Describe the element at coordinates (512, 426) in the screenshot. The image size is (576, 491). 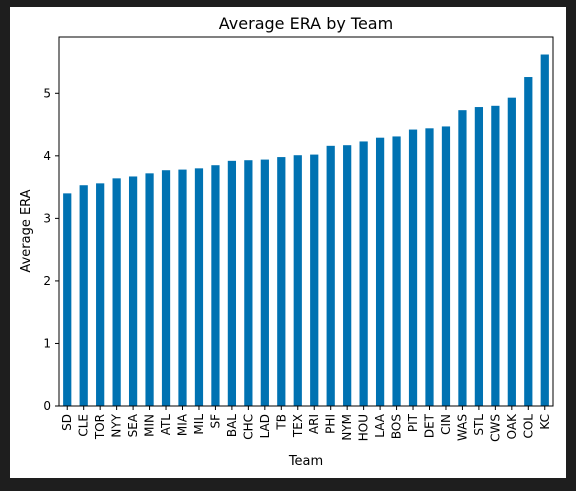
I see `x-tick-label: OAK` at that location.